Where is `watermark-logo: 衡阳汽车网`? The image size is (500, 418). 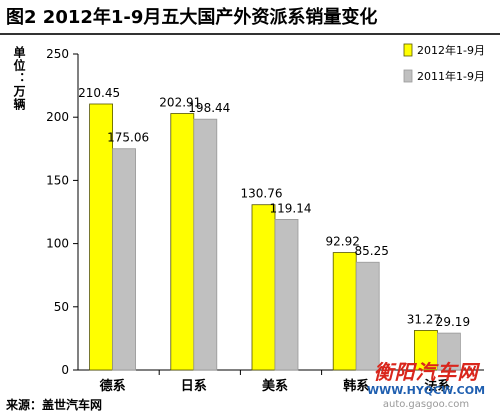 watermark-logo: 衡阳汽车网 is located at coordinates (426, 372).